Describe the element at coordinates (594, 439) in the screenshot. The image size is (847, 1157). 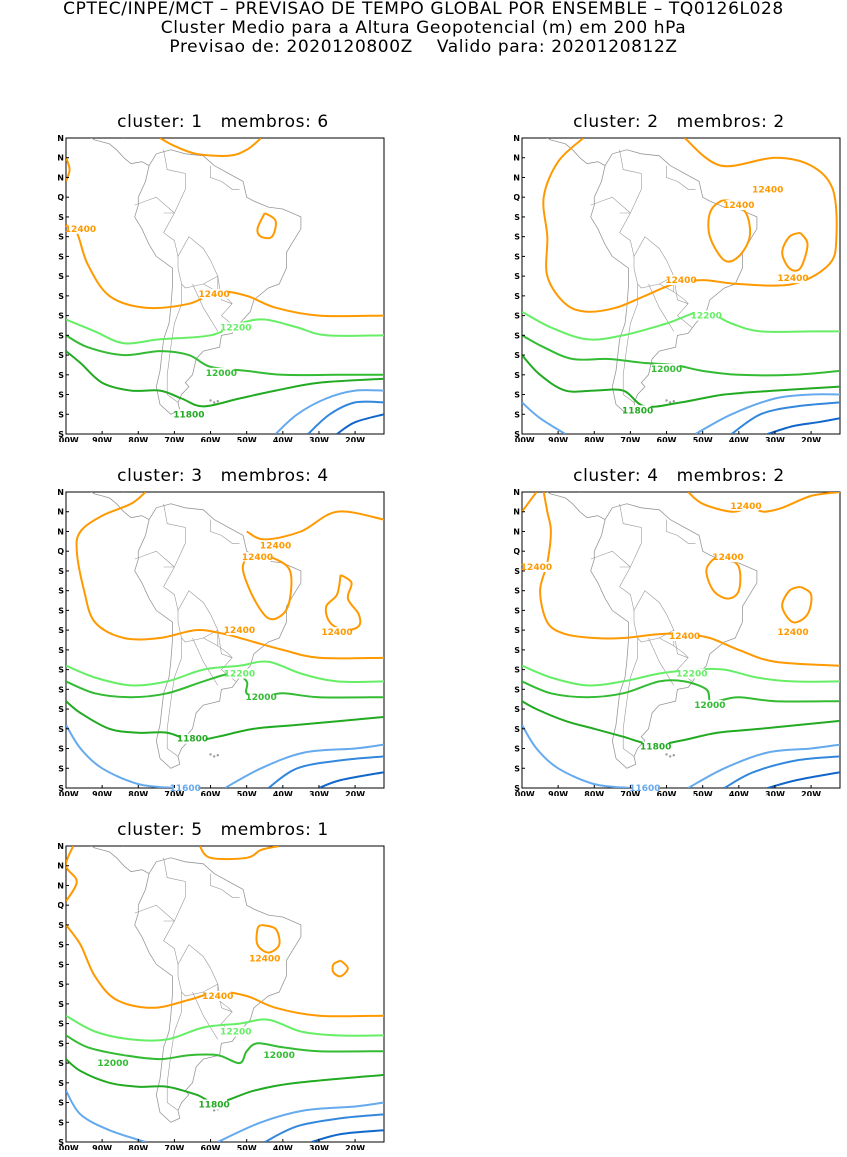
I see `lon-tick-label: 80W` at that location.